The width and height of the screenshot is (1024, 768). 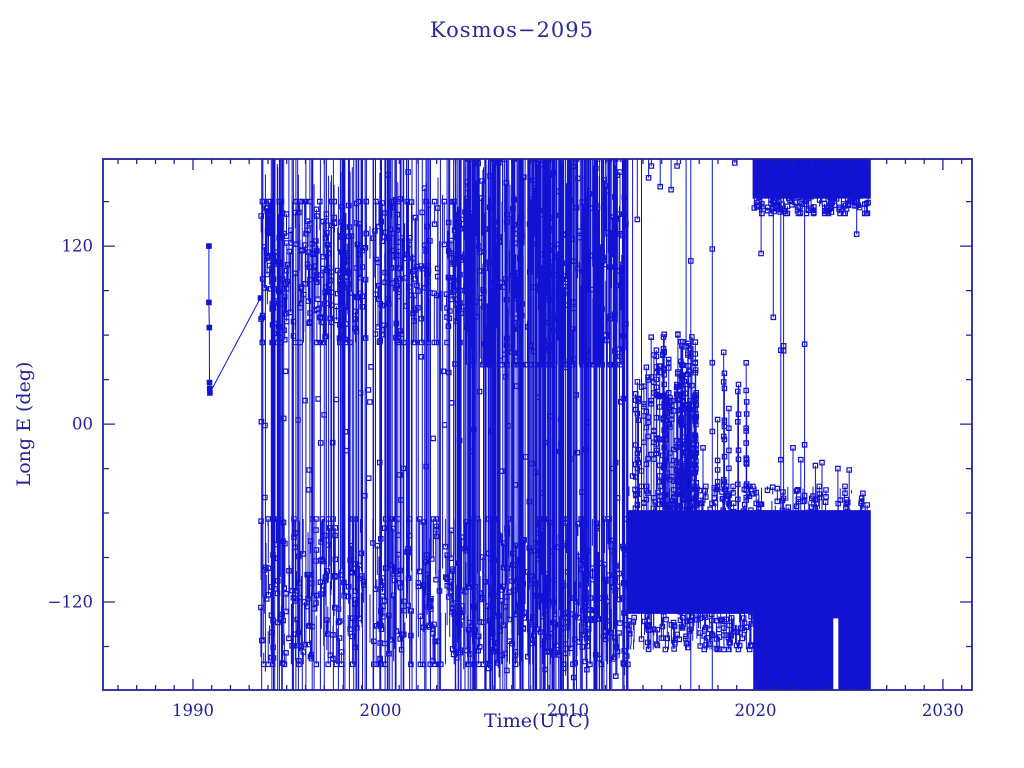 What do you see at coordinates (381, 710) in the screenshot?
I see `x-tick-label: 2000` at bounding box center [381, 710].